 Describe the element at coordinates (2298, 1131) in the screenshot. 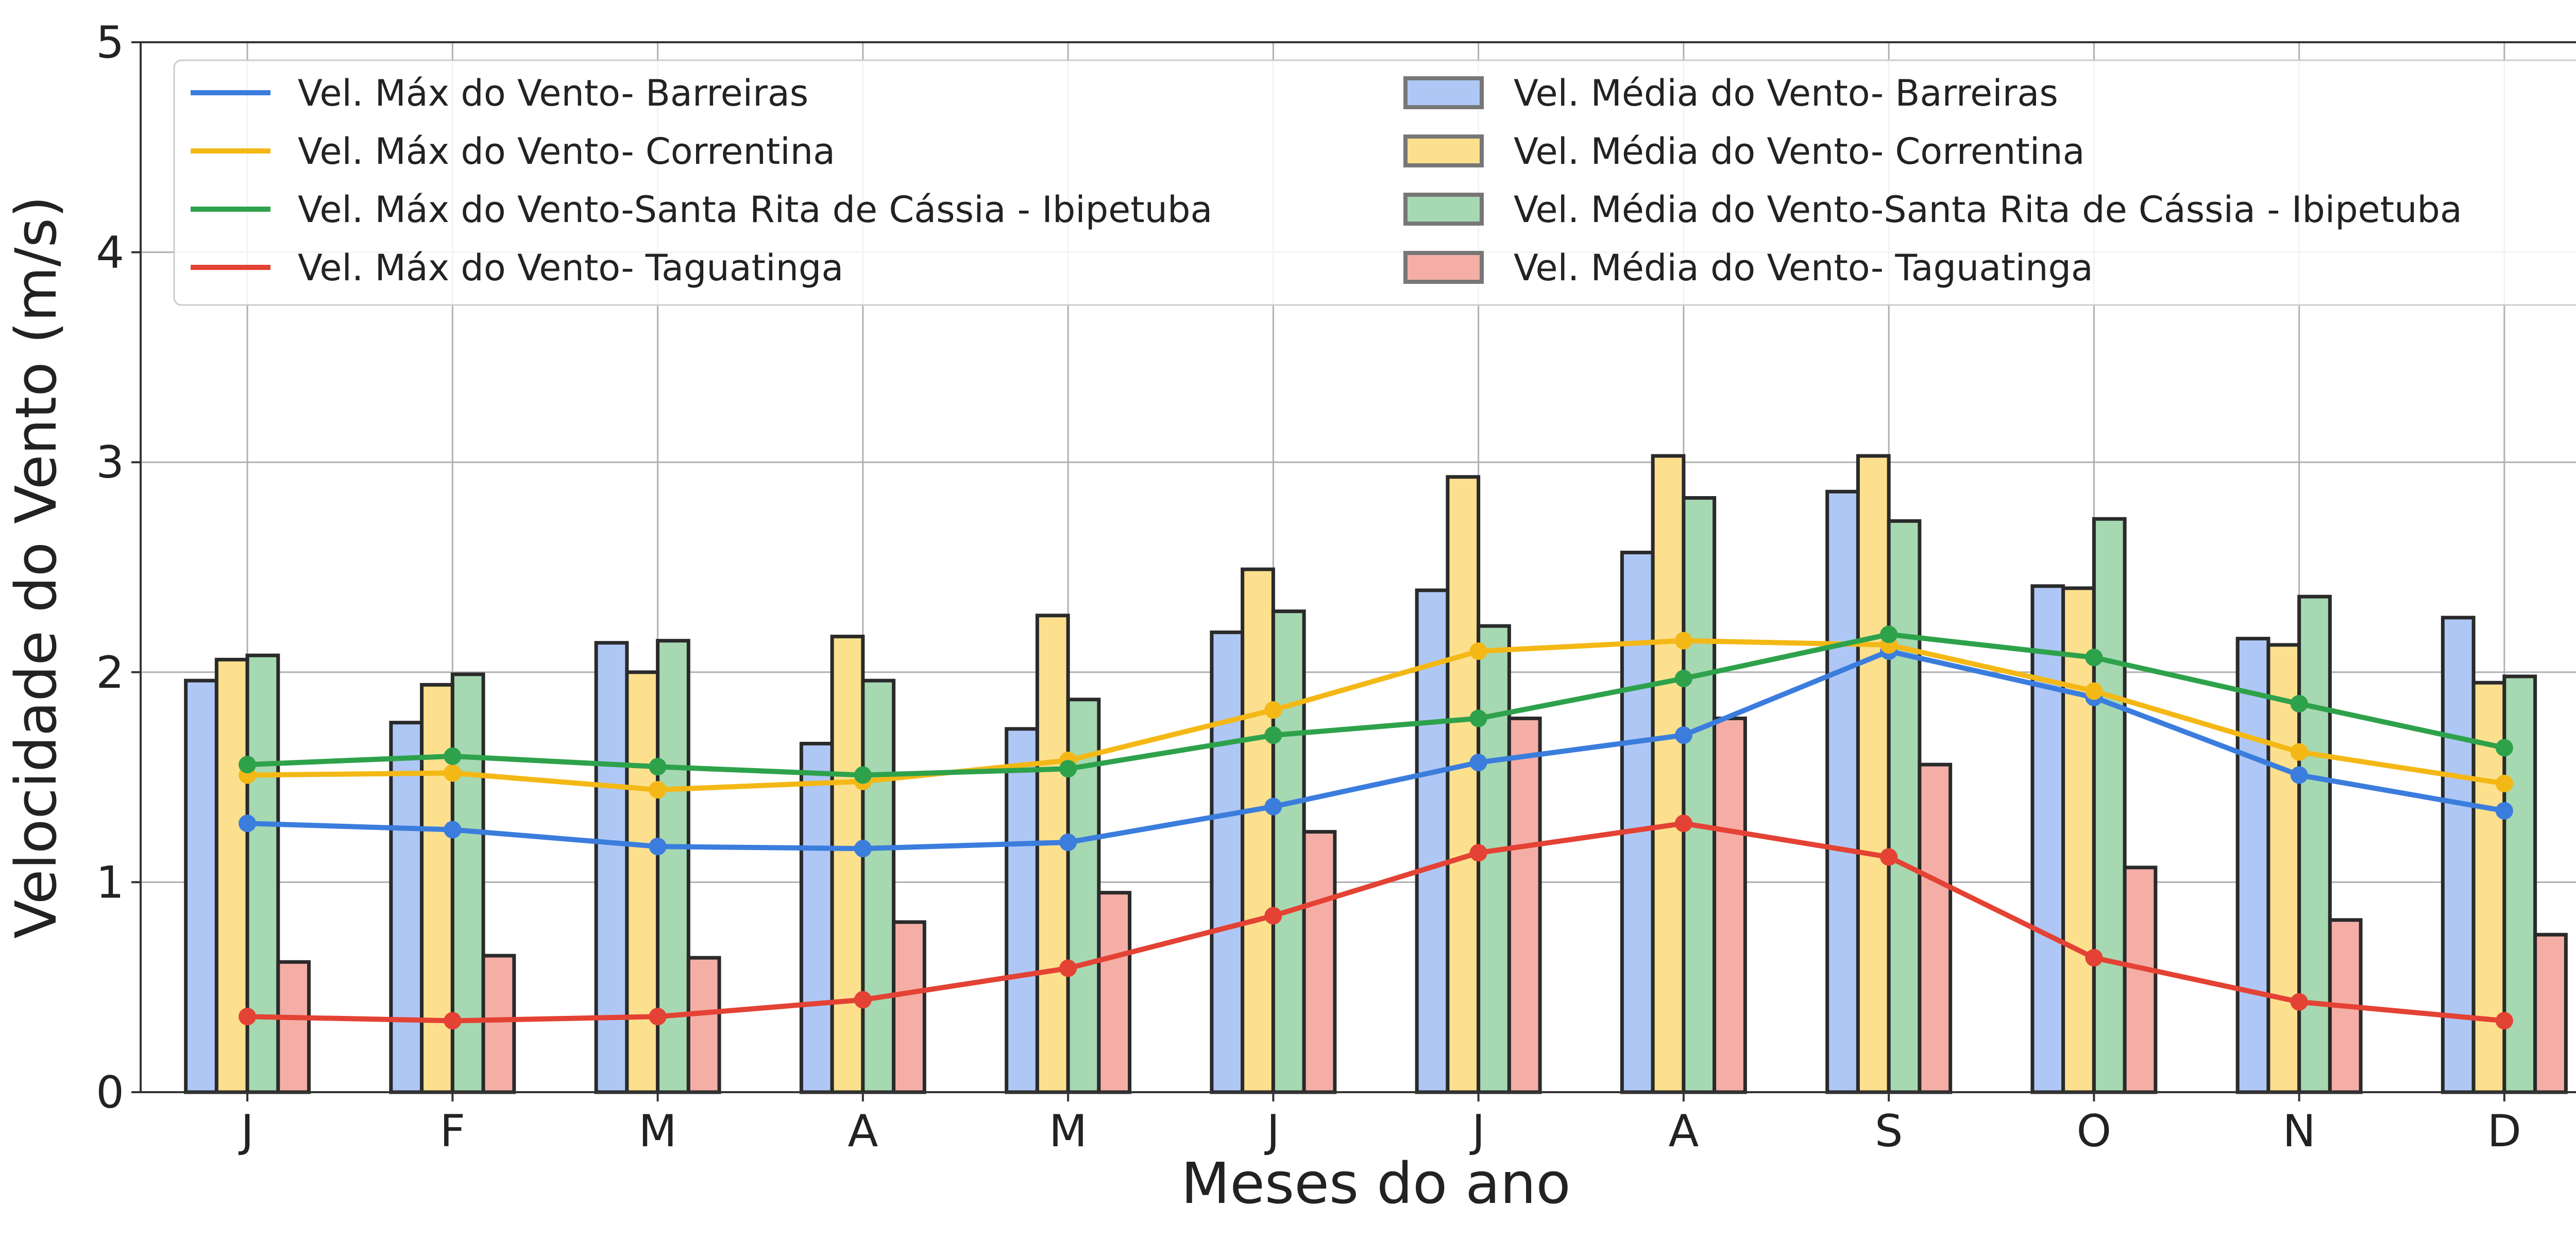

I see `x-tick-label: N` at that location.